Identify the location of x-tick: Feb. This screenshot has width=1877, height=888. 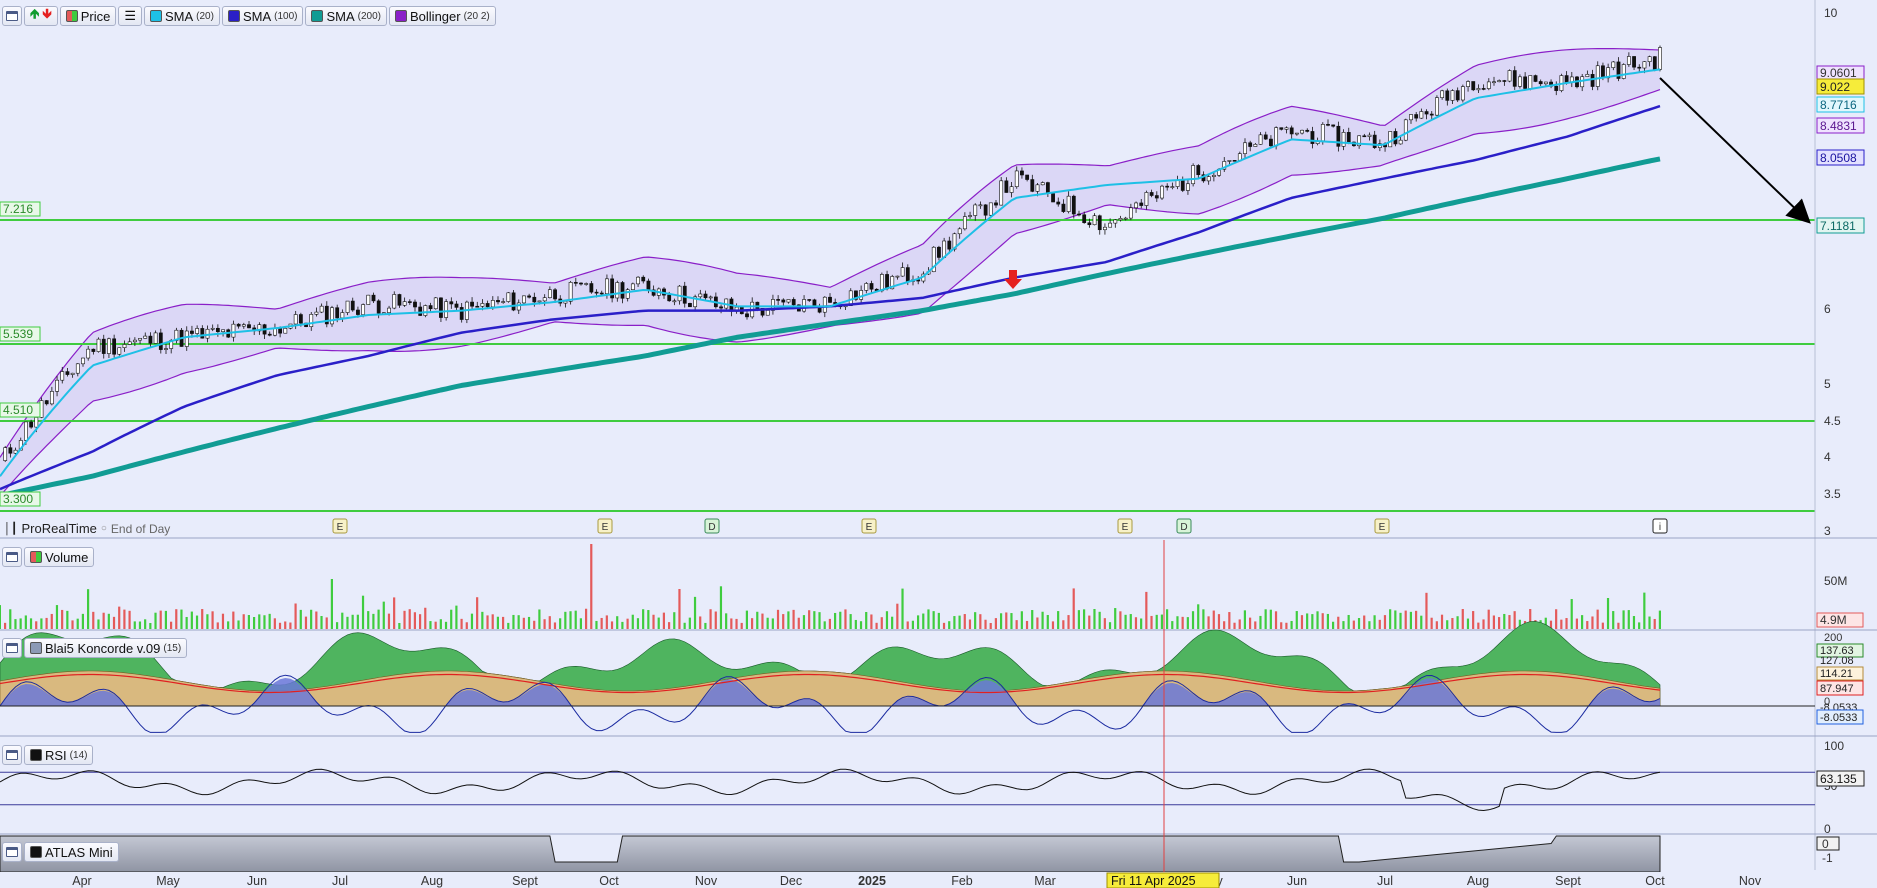
(962, 881).